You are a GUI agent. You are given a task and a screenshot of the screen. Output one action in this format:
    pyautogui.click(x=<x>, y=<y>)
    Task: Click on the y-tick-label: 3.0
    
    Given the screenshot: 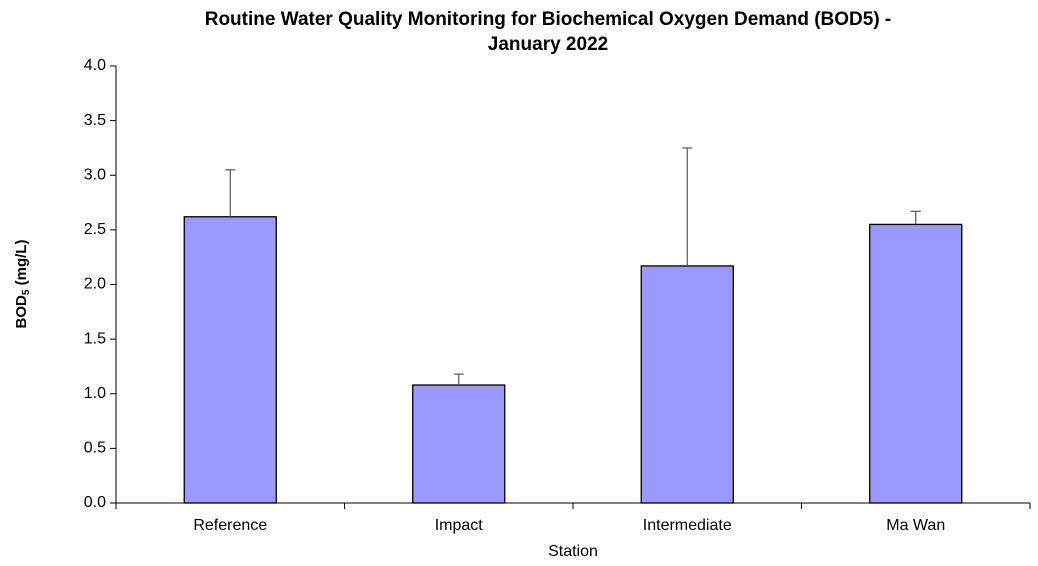 What is the action you would take?
    pyautogui.click(x=95, y=174)
    